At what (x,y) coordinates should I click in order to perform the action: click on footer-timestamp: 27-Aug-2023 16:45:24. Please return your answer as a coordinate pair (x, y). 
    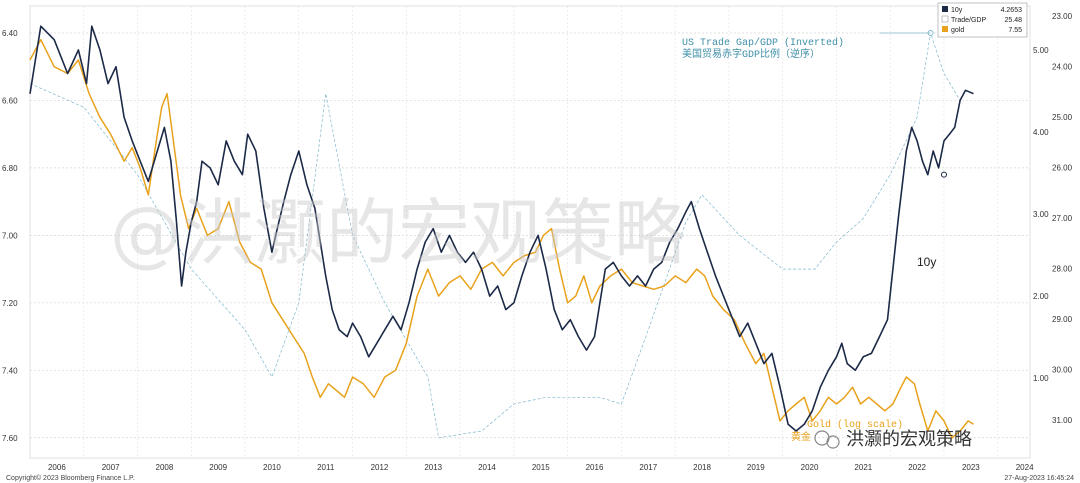
    Looking at the image, I should click on (1039, 478).